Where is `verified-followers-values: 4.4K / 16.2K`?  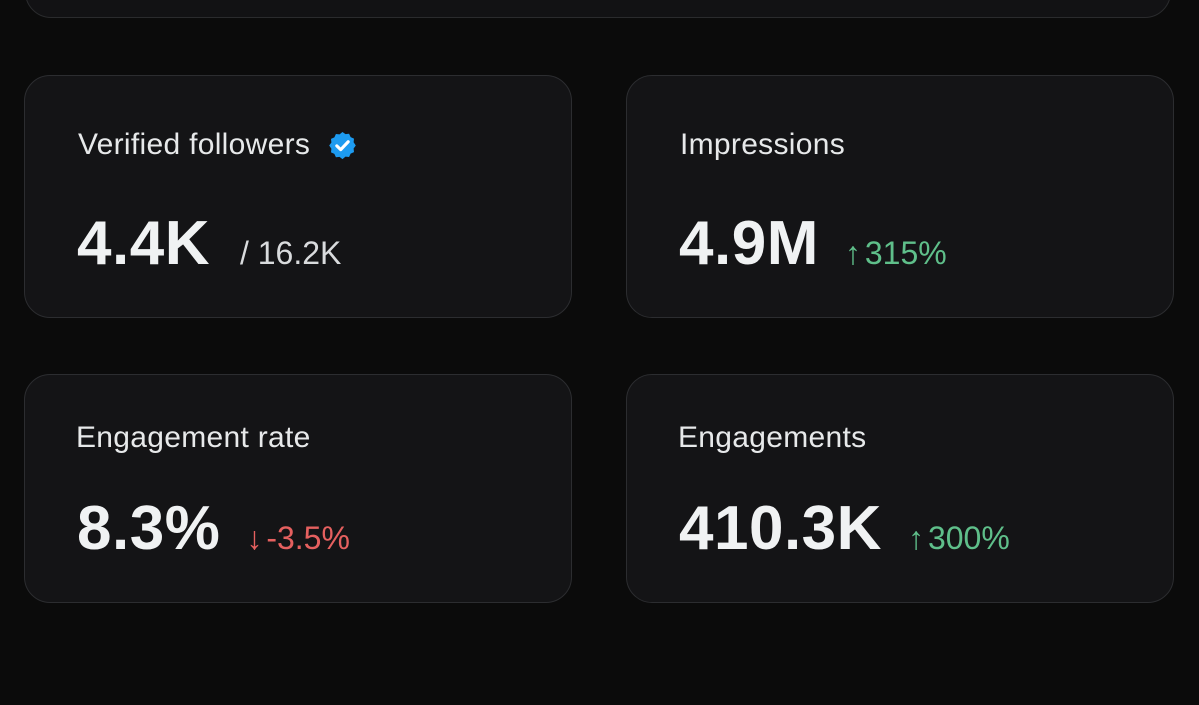
verified-followers-values: 4.4K / 16.2K is located at coordinates (209, 243).